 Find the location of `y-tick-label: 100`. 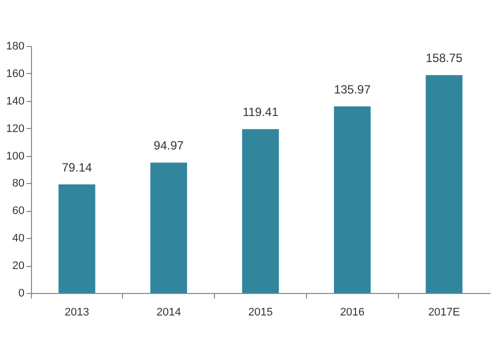

y-tick-label: 100 is located at coordinates (15, 156).